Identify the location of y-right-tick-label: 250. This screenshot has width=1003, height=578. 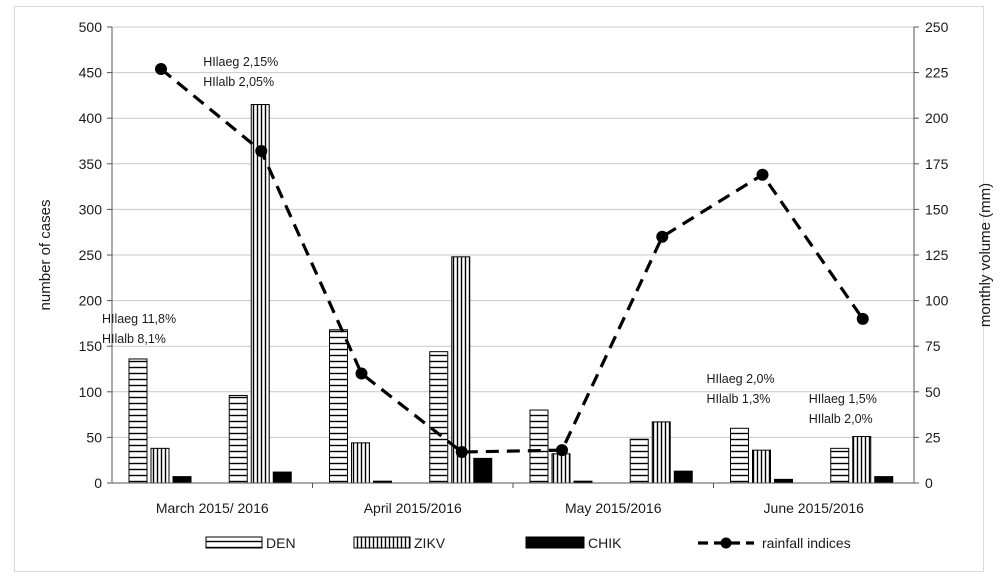
(937, 27).